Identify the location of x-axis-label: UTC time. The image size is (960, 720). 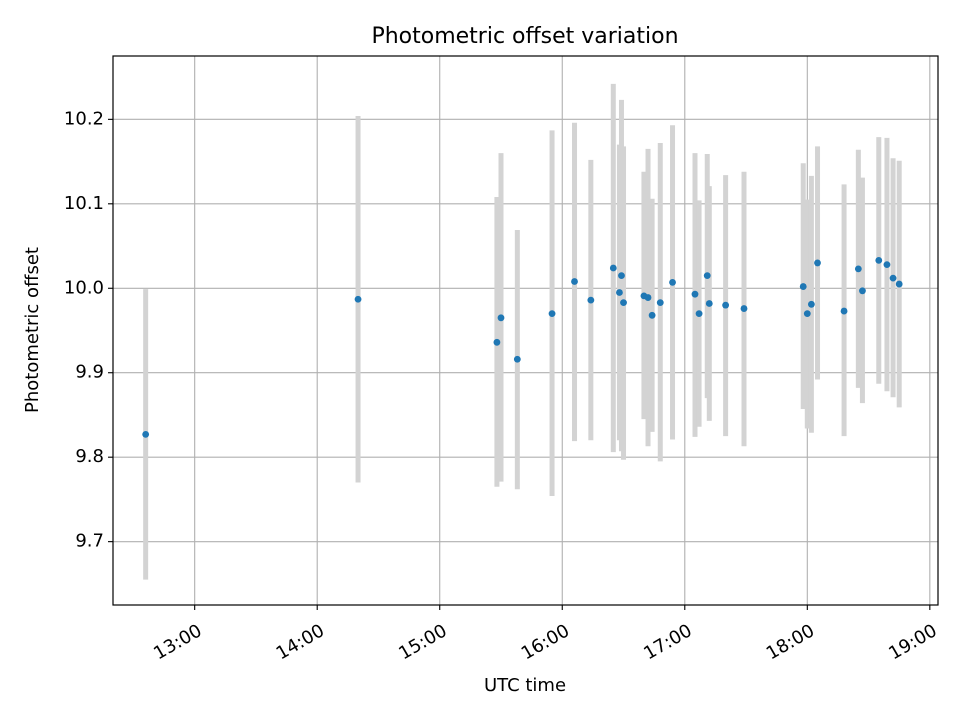
(525, 685).